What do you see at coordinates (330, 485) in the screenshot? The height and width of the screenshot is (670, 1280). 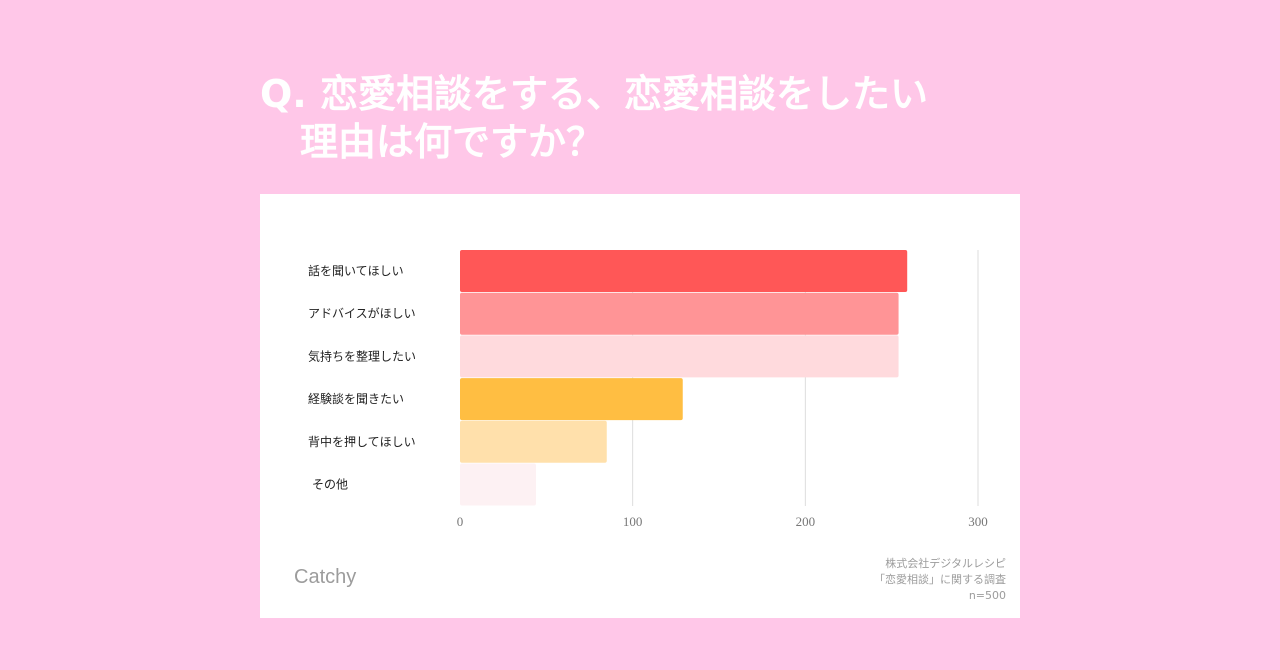 I see `category-label-5: その他` at bounding box center [330, 485].